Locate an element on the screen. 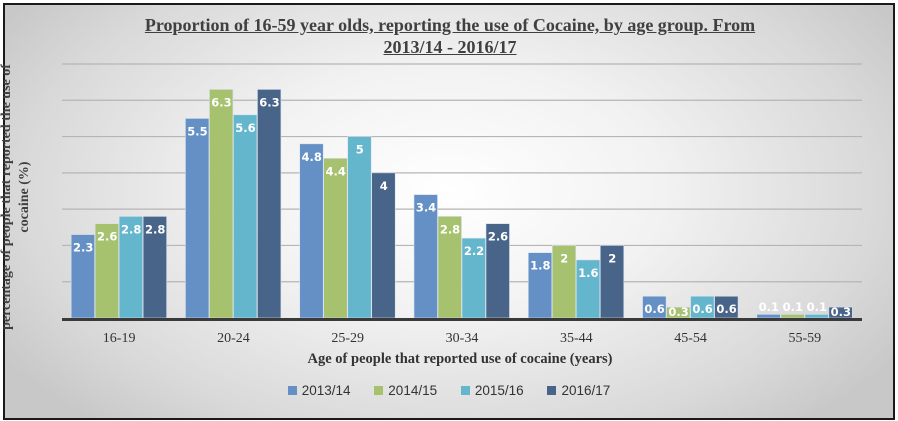  x-tick-label: 35-44 is located at coordinates (576, 338).